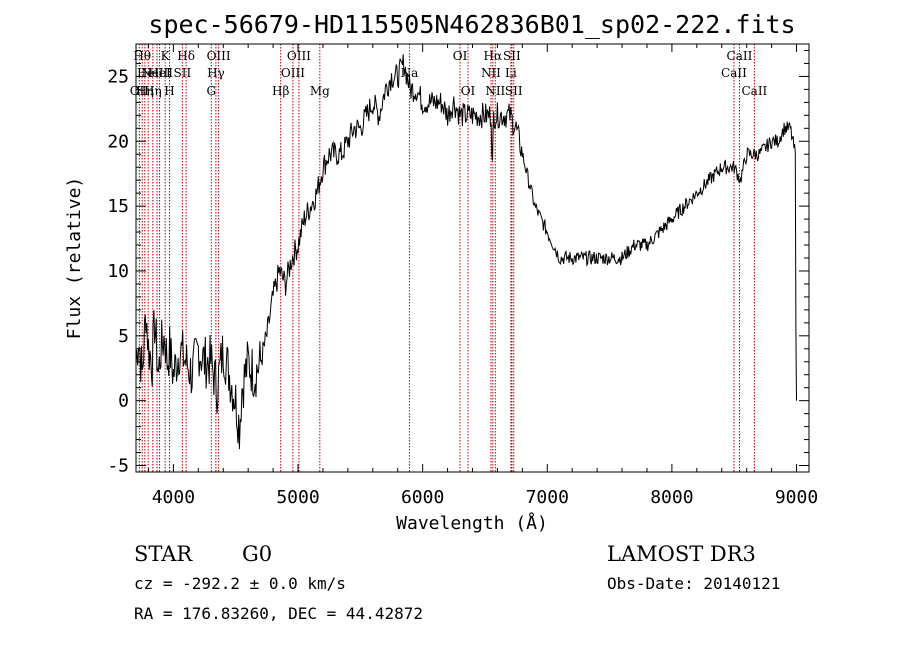 This screenshot has height=649, width=900. What do you see at coordinates (671, 497) in the screenshot?
I see `x-tick-label: 8000` at bounding box center [671, 497].